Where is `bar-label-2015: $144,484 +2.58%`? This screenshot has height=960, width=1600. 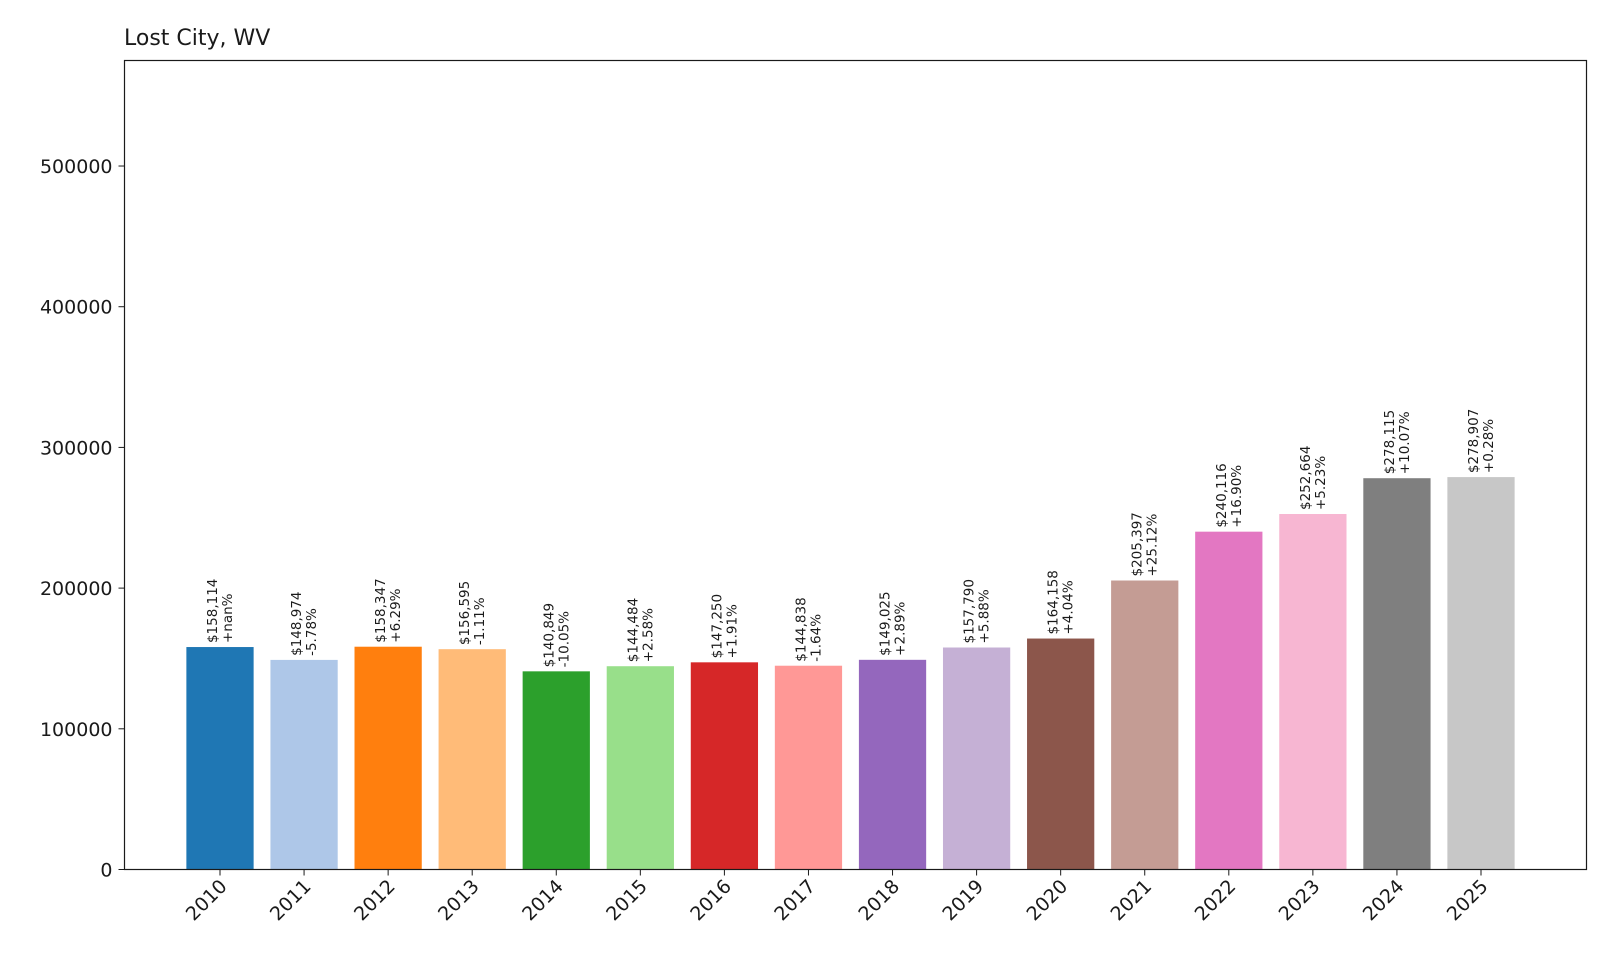
bar-label-2015: $144,484 +2.58% is located at coordinates (640, 630).